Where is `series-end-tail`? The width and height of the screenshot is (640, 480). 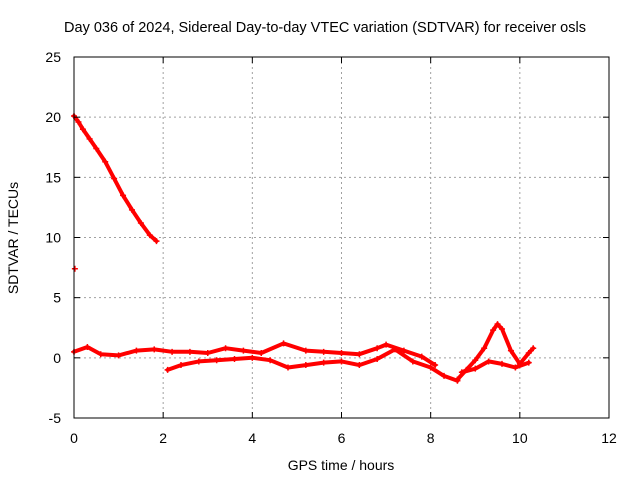 series-end-tail is located at coordinates (495, 367).